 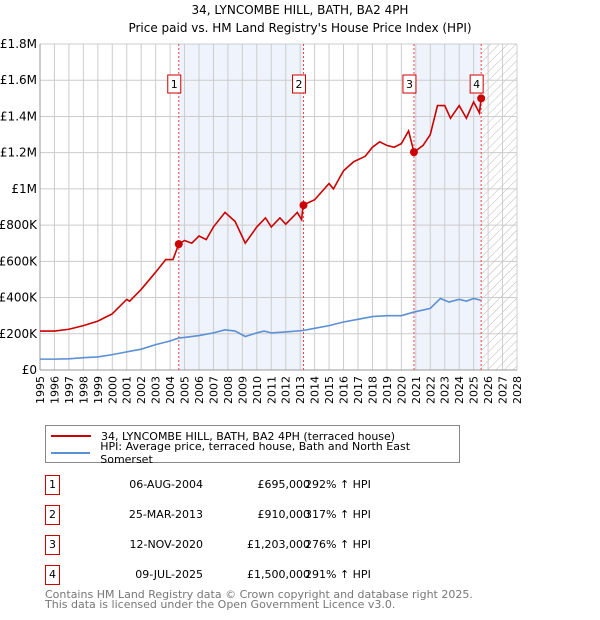 What do you see at coordinates (459, 390) in the screenshot?
I see `x-tick-label: 2024` at bounding box center [459, 390].